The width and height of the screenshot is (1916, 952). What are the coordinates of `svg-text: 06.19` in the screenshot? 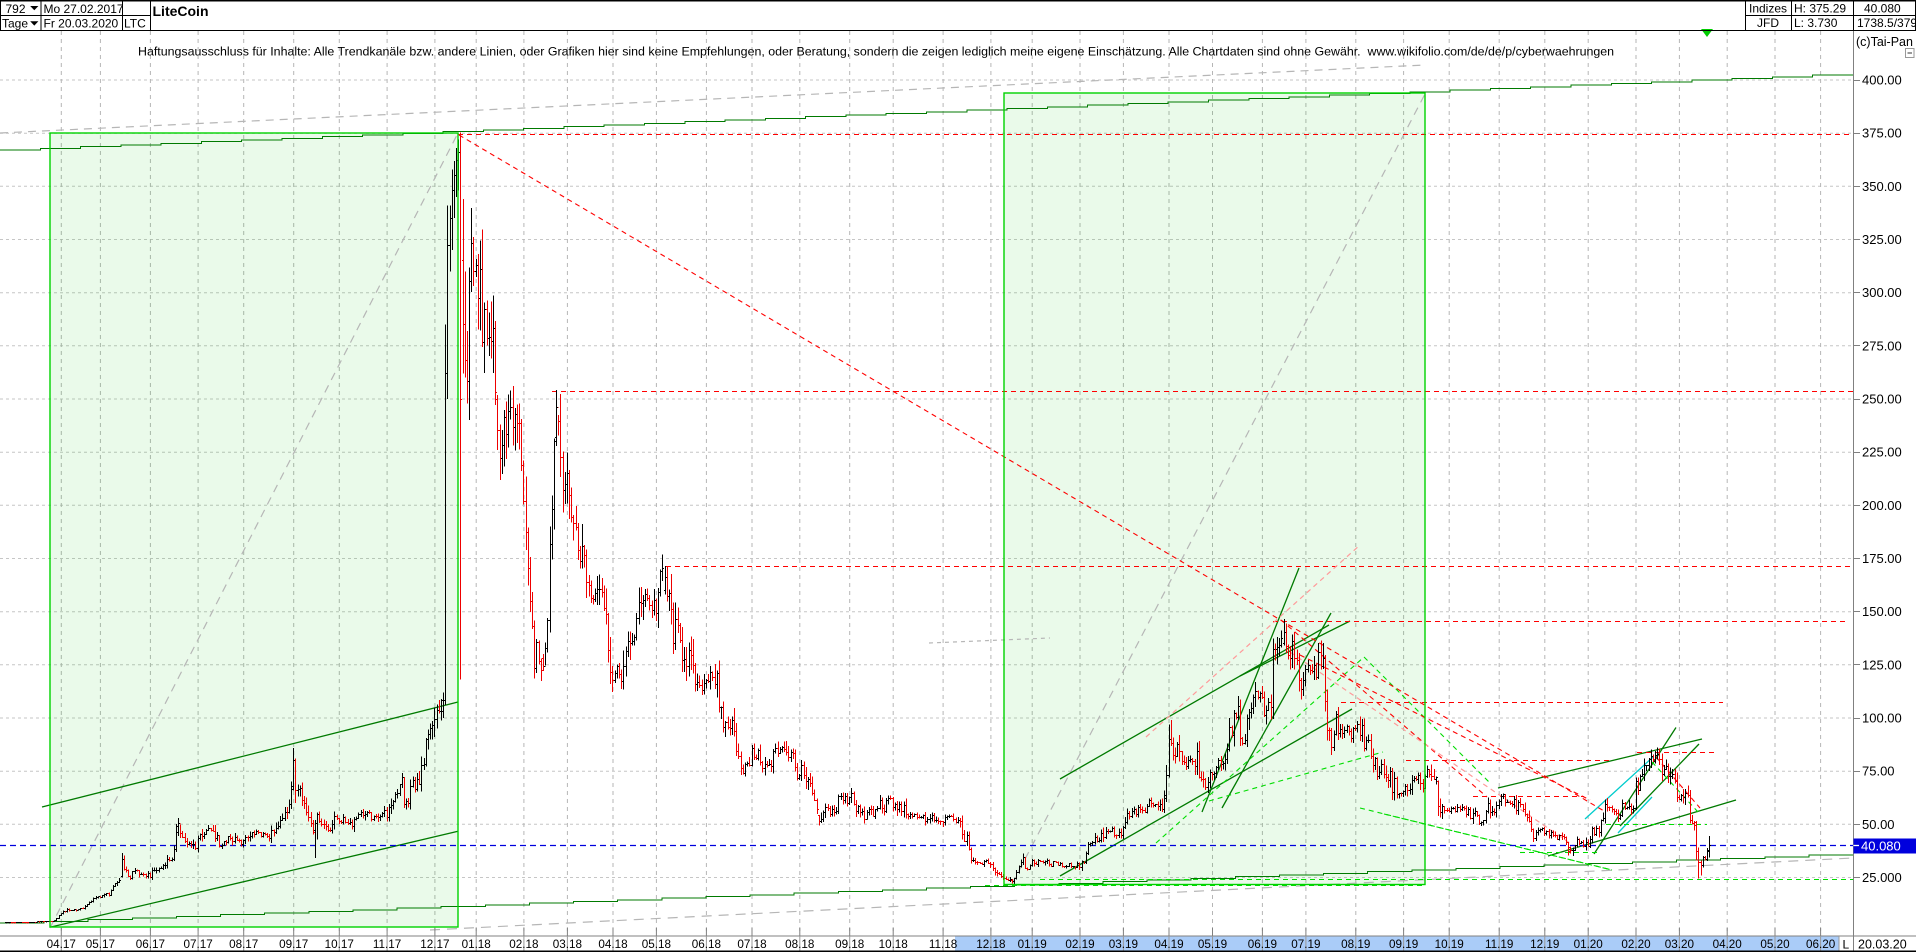 It's located at (1262, 944).